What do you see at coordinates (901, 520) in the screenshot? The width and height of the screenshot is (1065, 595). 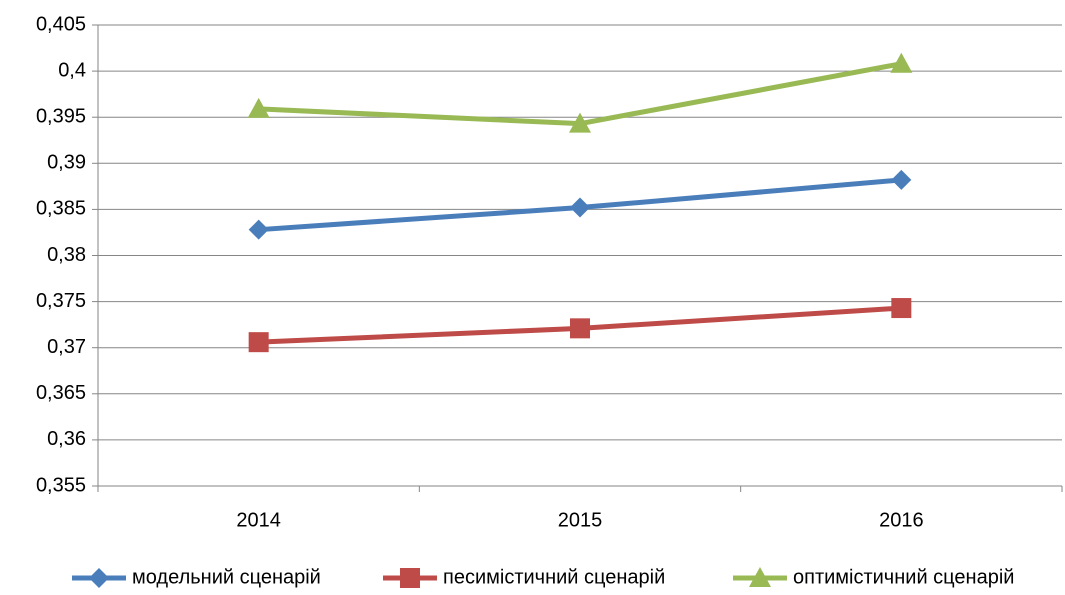 I see `x-tick-label: 2016` at bounding box center [901, 520].